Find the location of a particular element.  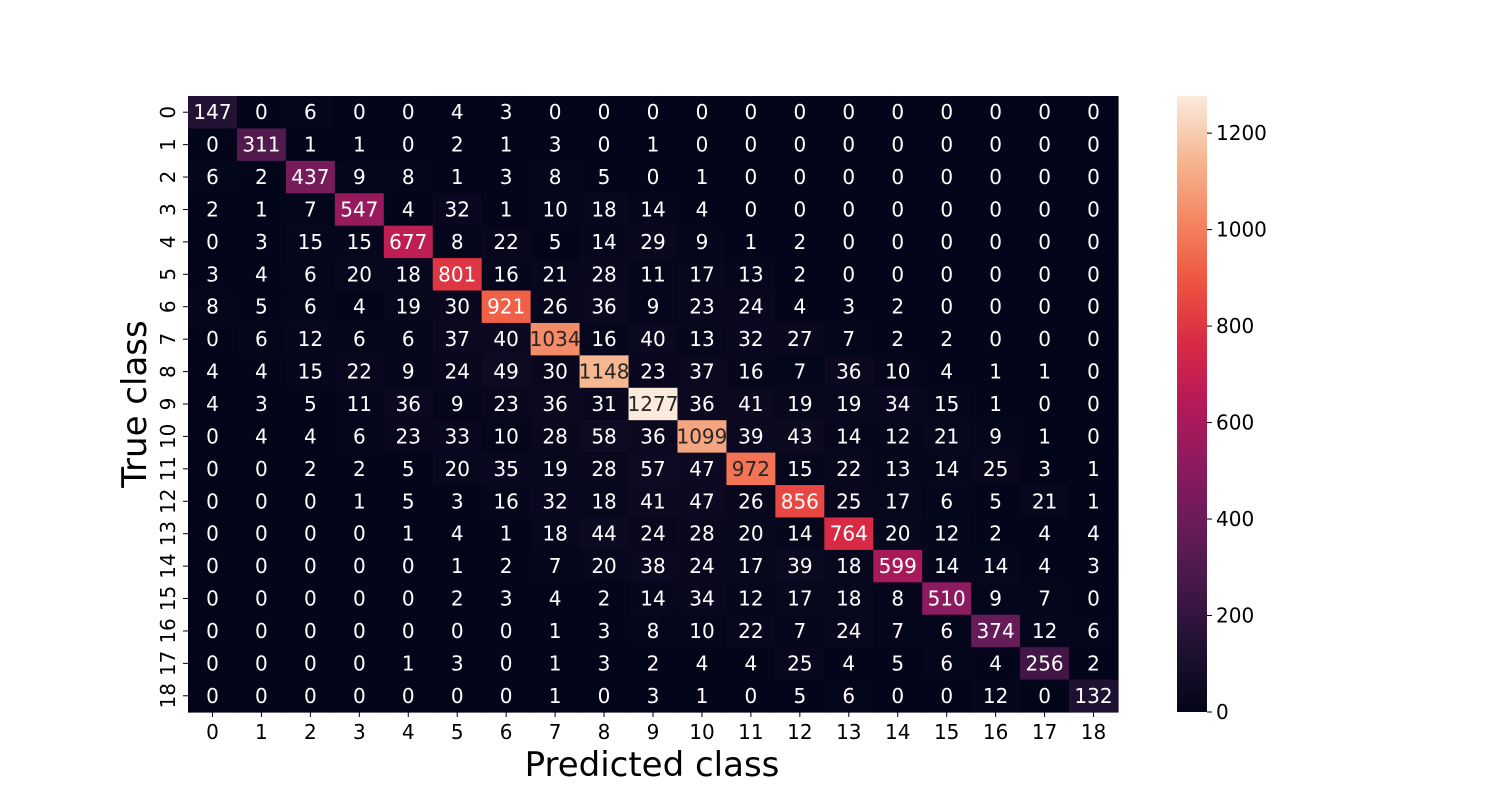

colorbar-tick-label: 0 is located at coordinates (1222, 712).